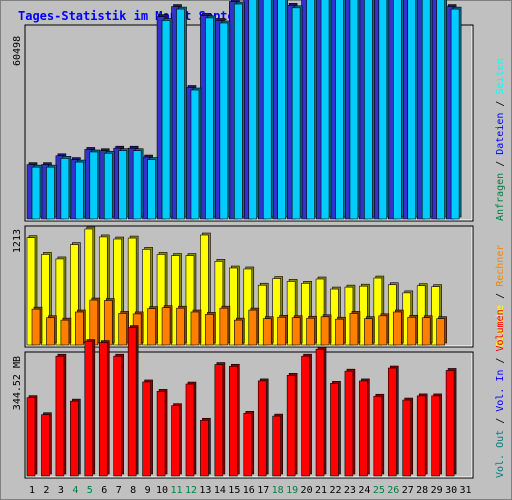  Describe the element at coordinates (408, 490) in the screenshot. I see `x-tick-label-27: 27` at that location.